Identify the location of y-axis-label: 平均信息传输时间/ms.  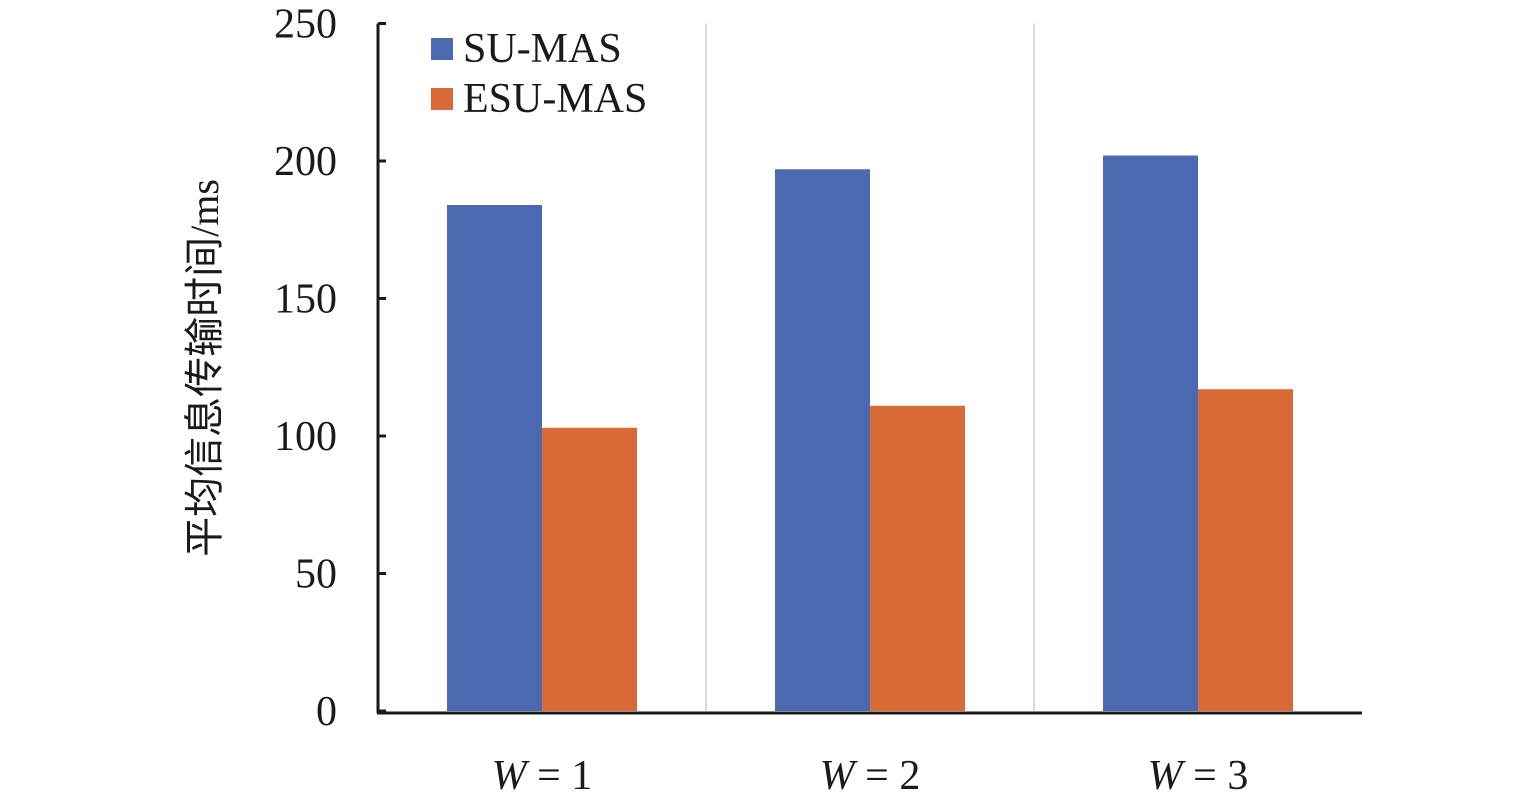
(204, 368).